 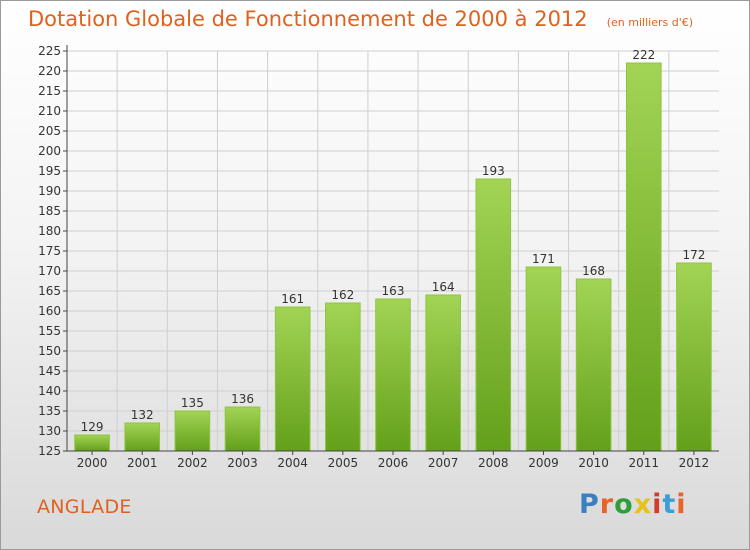 I want to click on y-tick-label: 125, so click(x=49, y=451).